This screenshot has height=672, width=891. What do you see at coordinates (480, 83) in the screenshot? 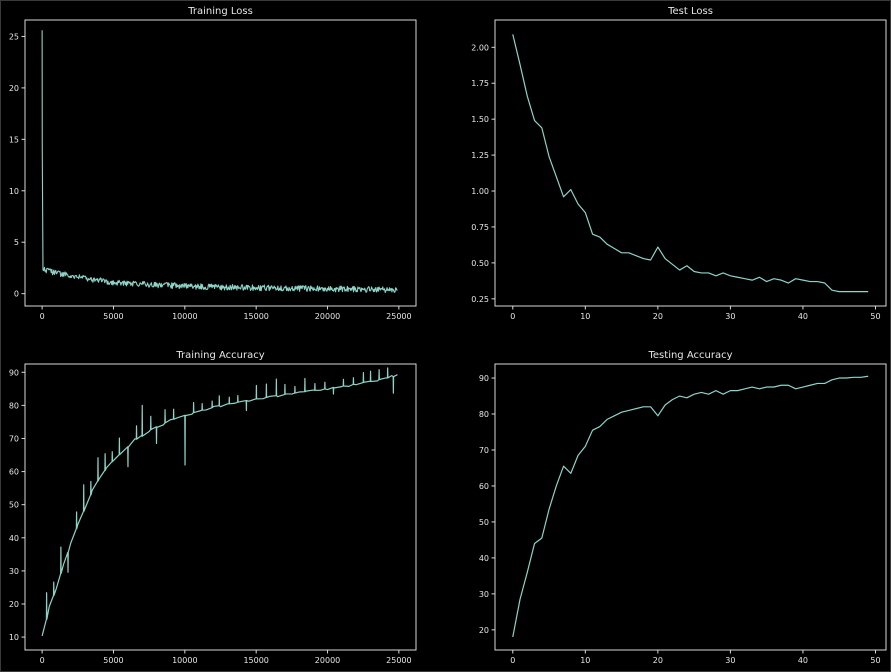
I see `y-tick-label: 1.75` at bounding box center [480, 83].